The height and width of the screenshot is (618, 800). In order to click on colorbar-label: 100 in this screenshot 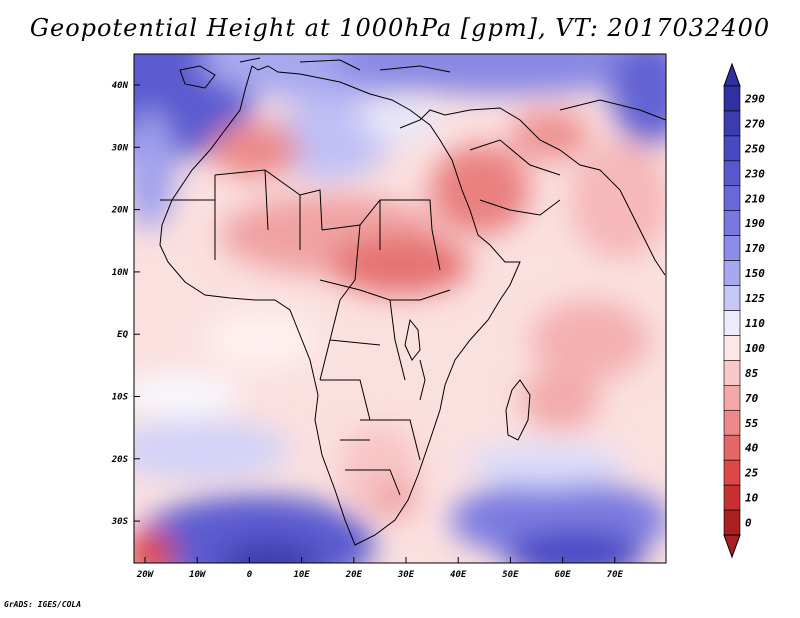, I will do `click(755, 348)`.